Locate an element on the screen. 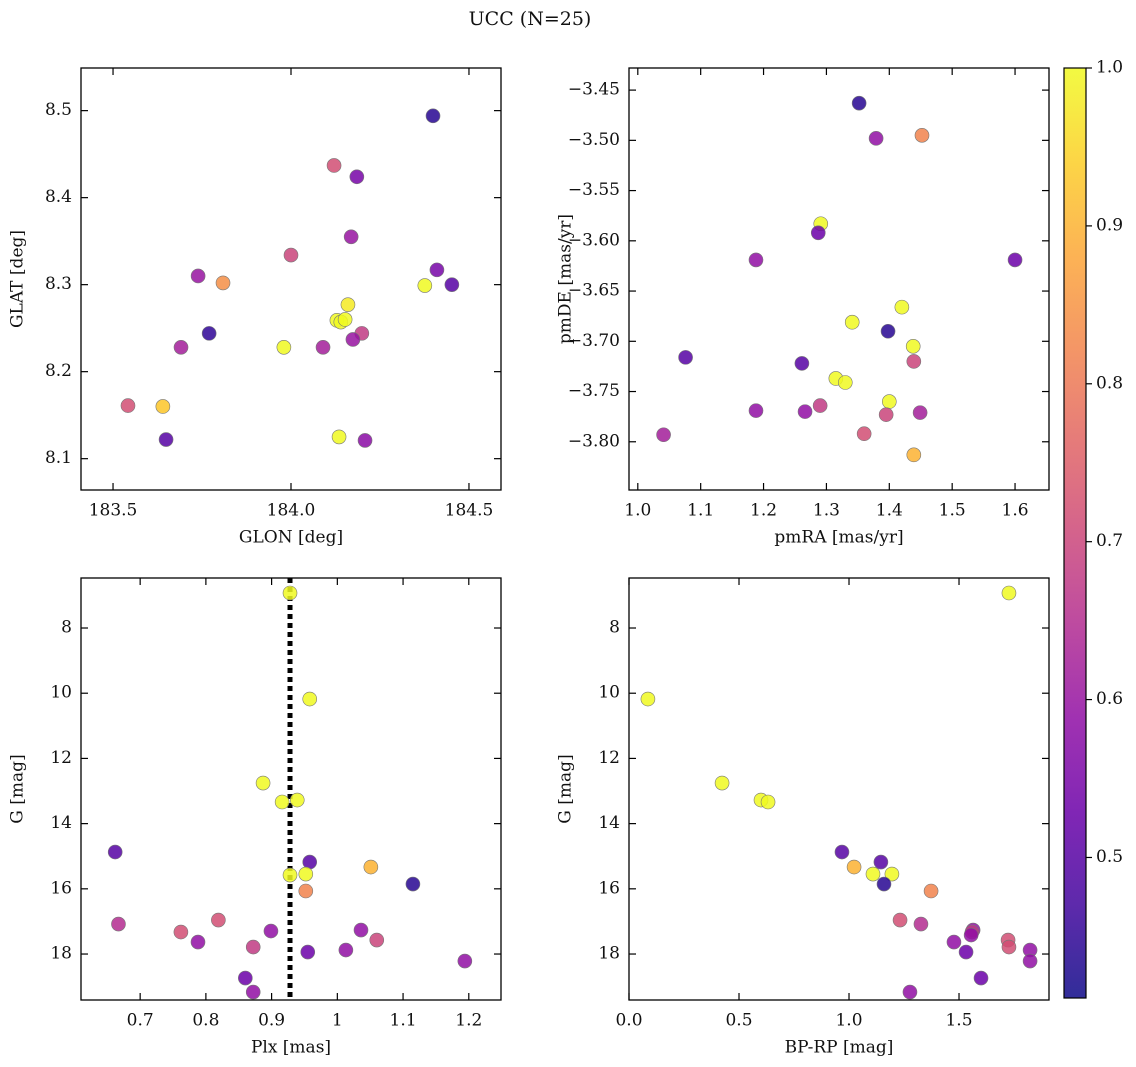  y-tick-label: 12 is located at coordinates (61, 758).